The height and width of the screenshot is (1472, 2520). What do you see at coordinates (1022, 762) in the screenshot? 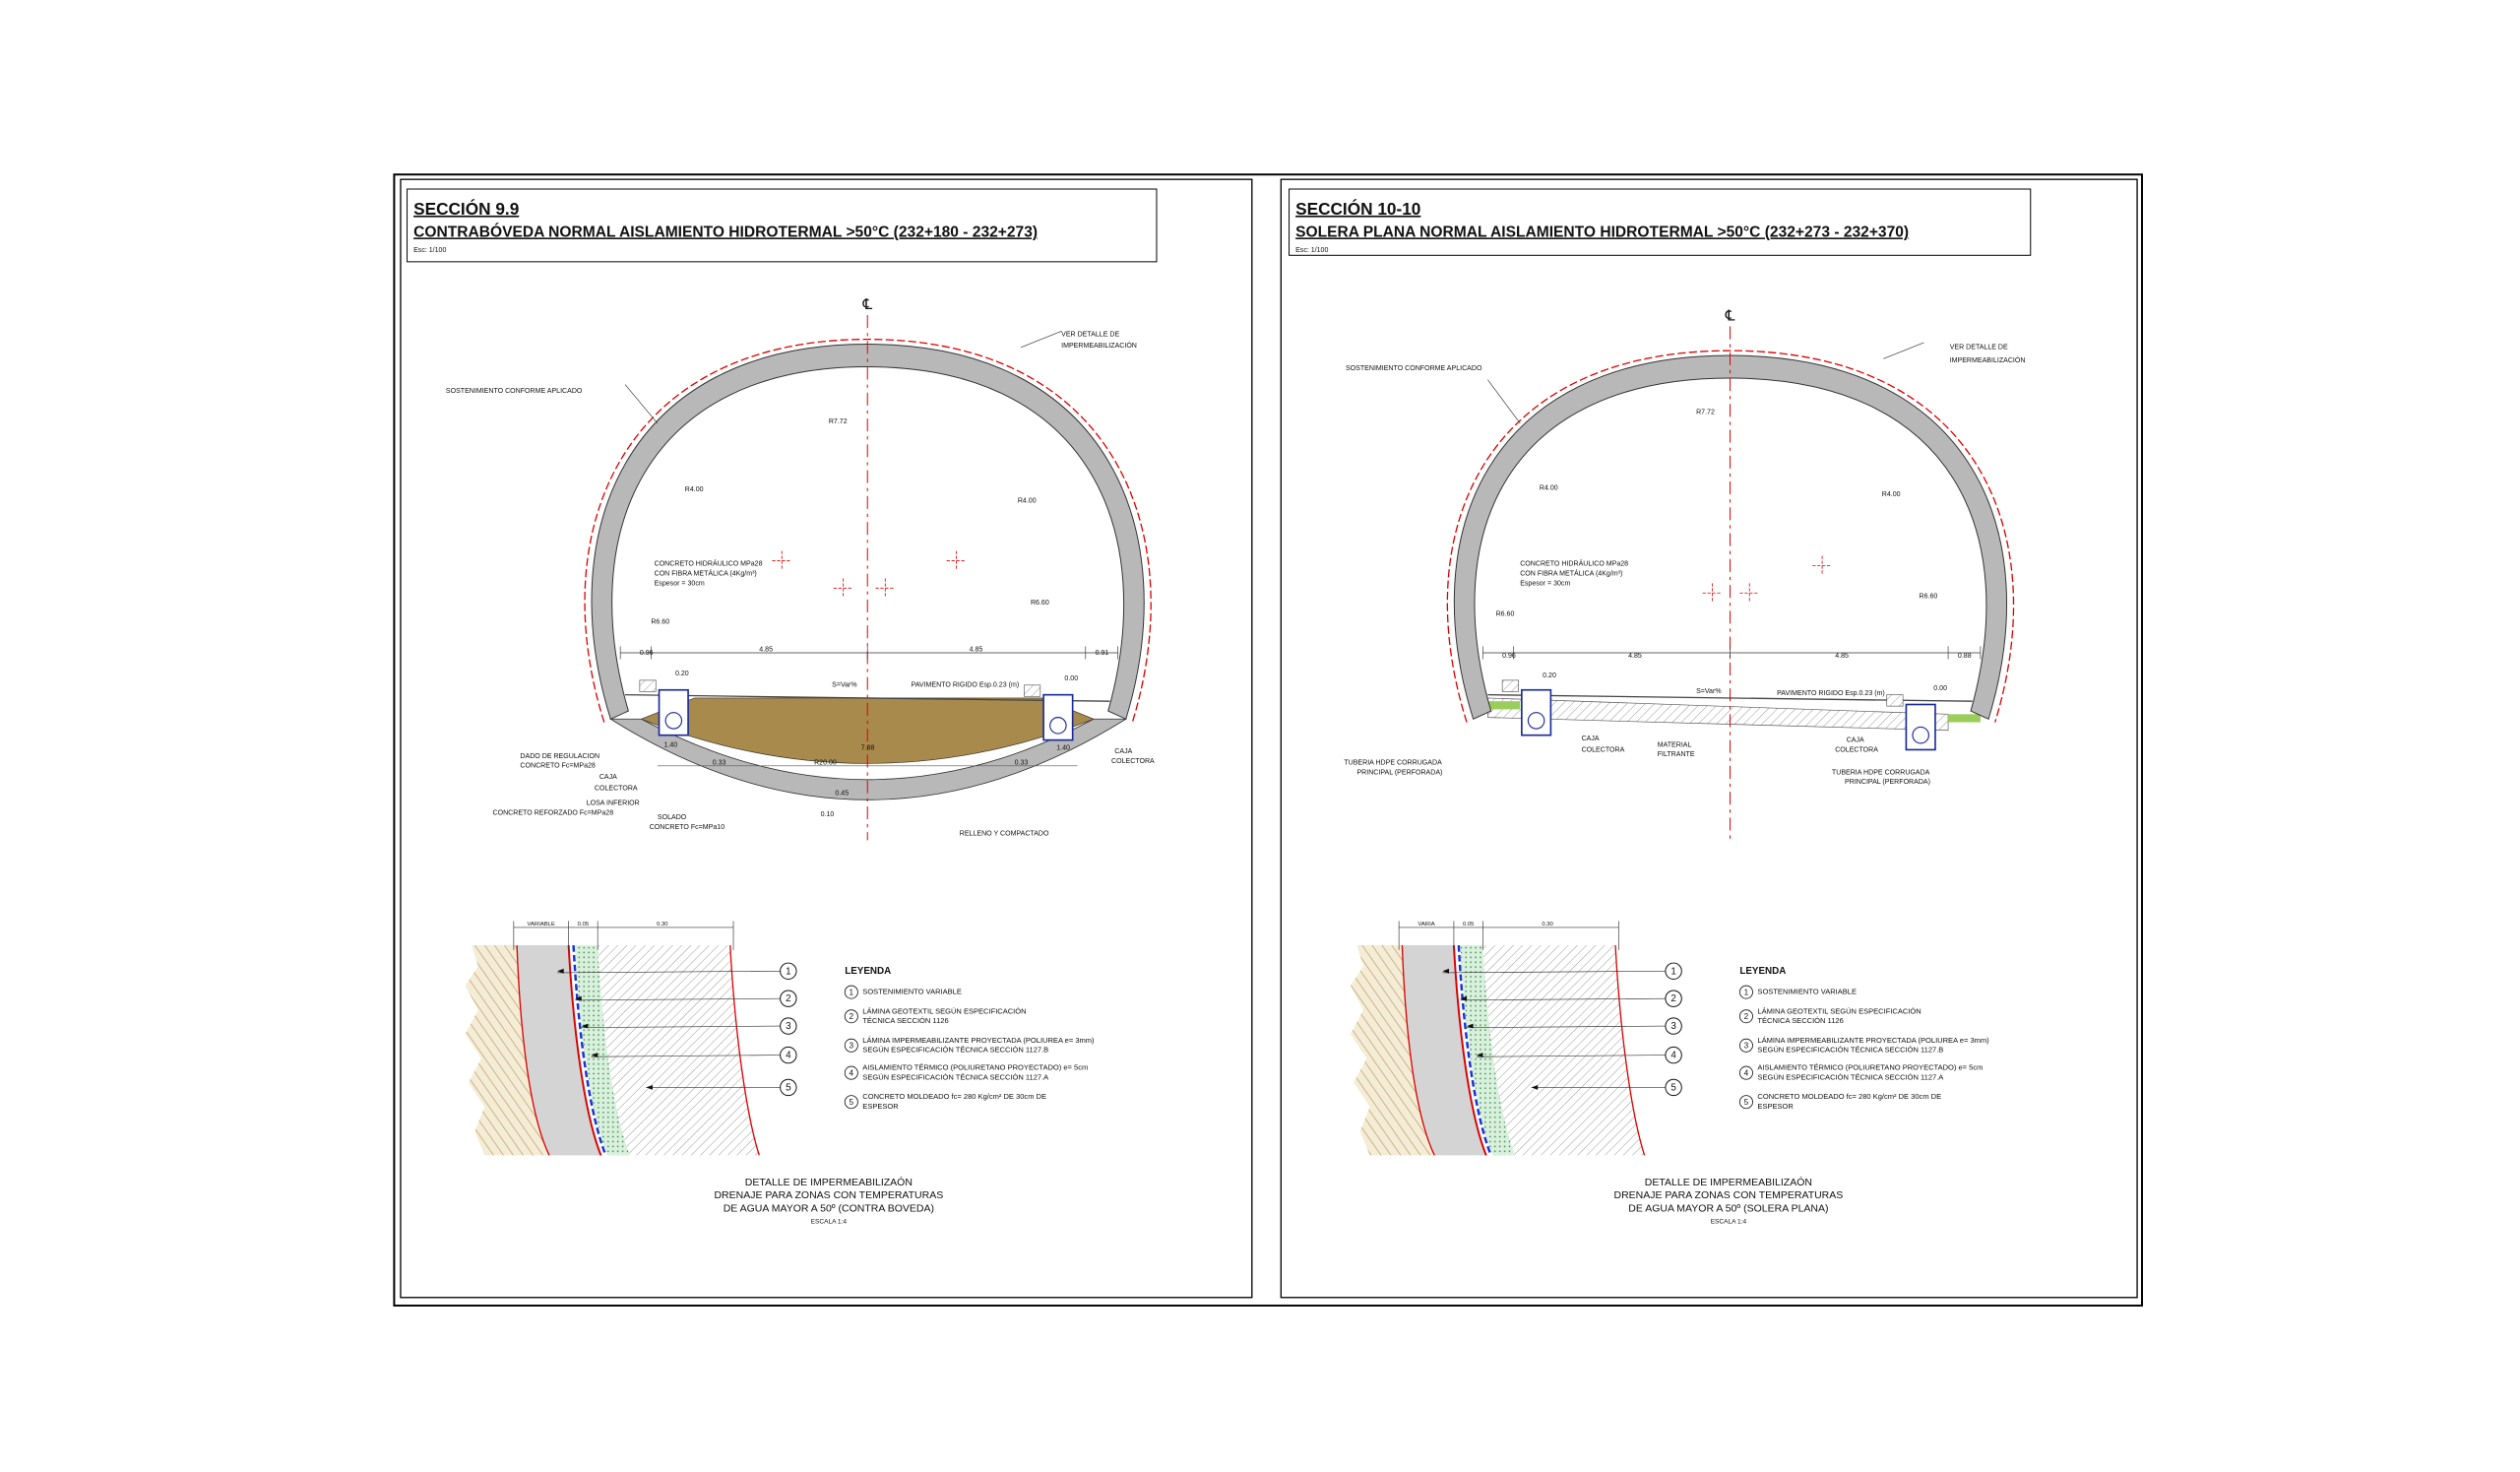
I see `drawing-label: 0.33` at bounding box center [1022, 762].